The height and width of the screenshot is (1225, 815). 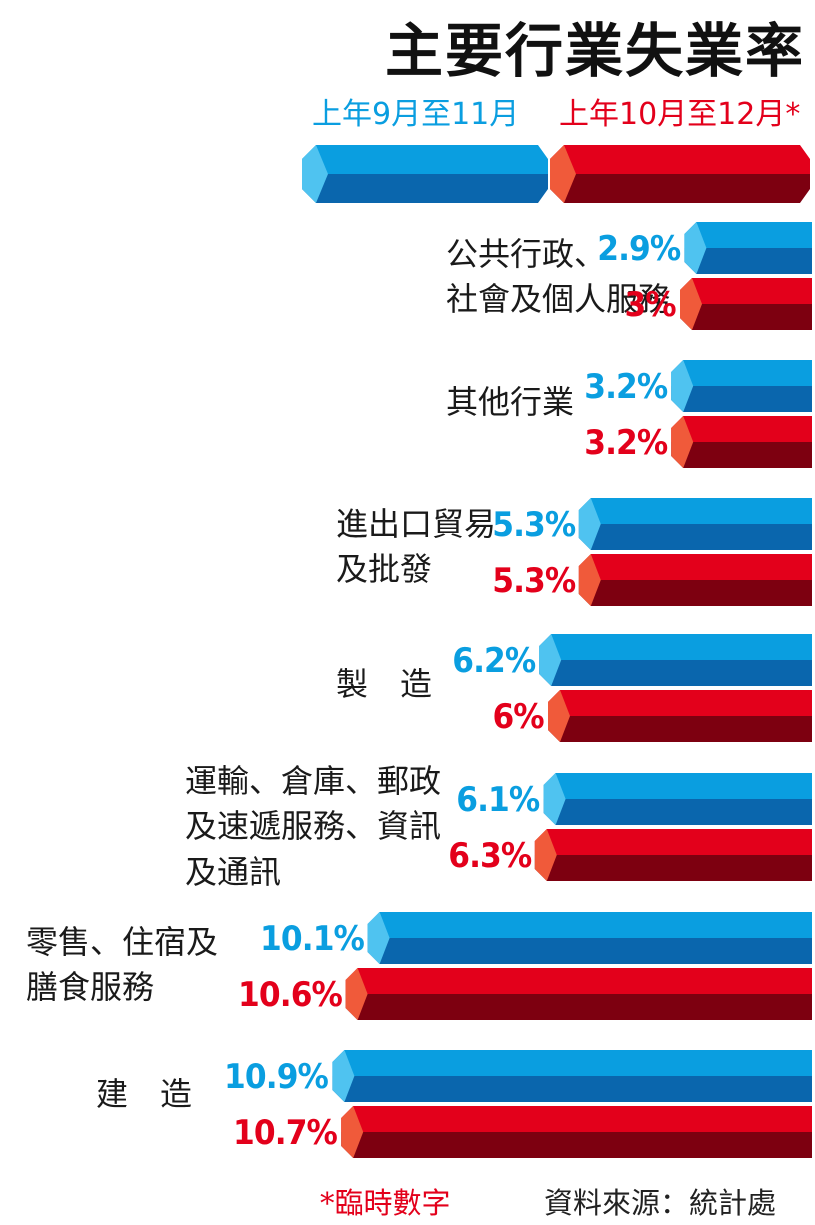 I want to click on data-label-series-2: 3.2%, so click(x=626, y=443).